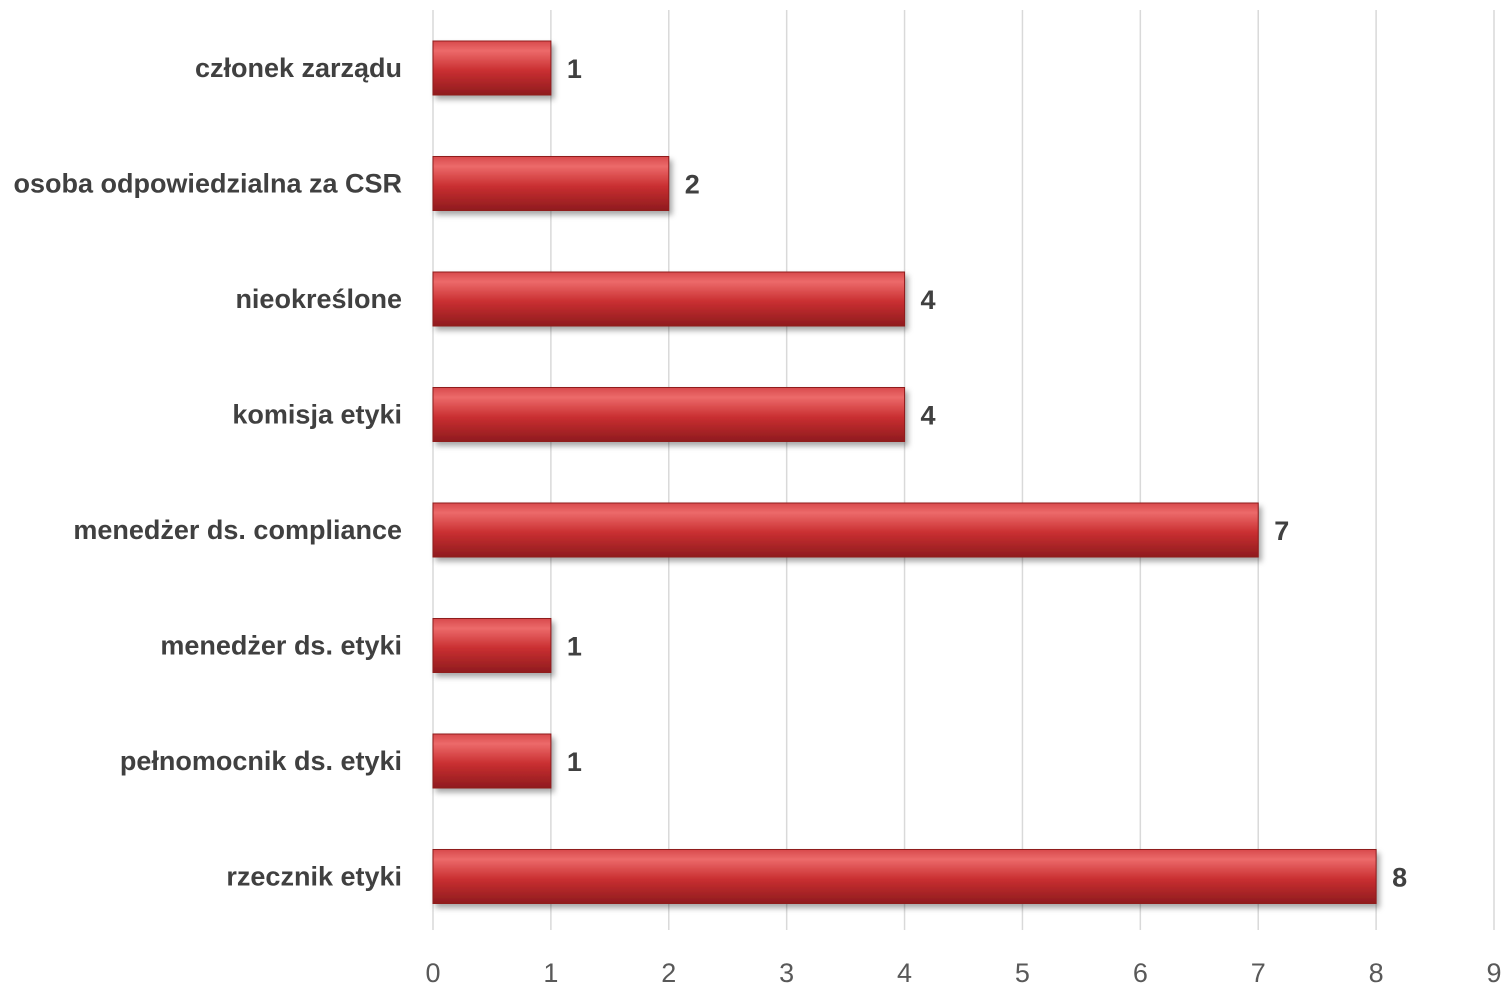  Describe the element at coordinates (281, 646) in the screenshot. I see `category-label: menedżer ds. etyki` at that location.